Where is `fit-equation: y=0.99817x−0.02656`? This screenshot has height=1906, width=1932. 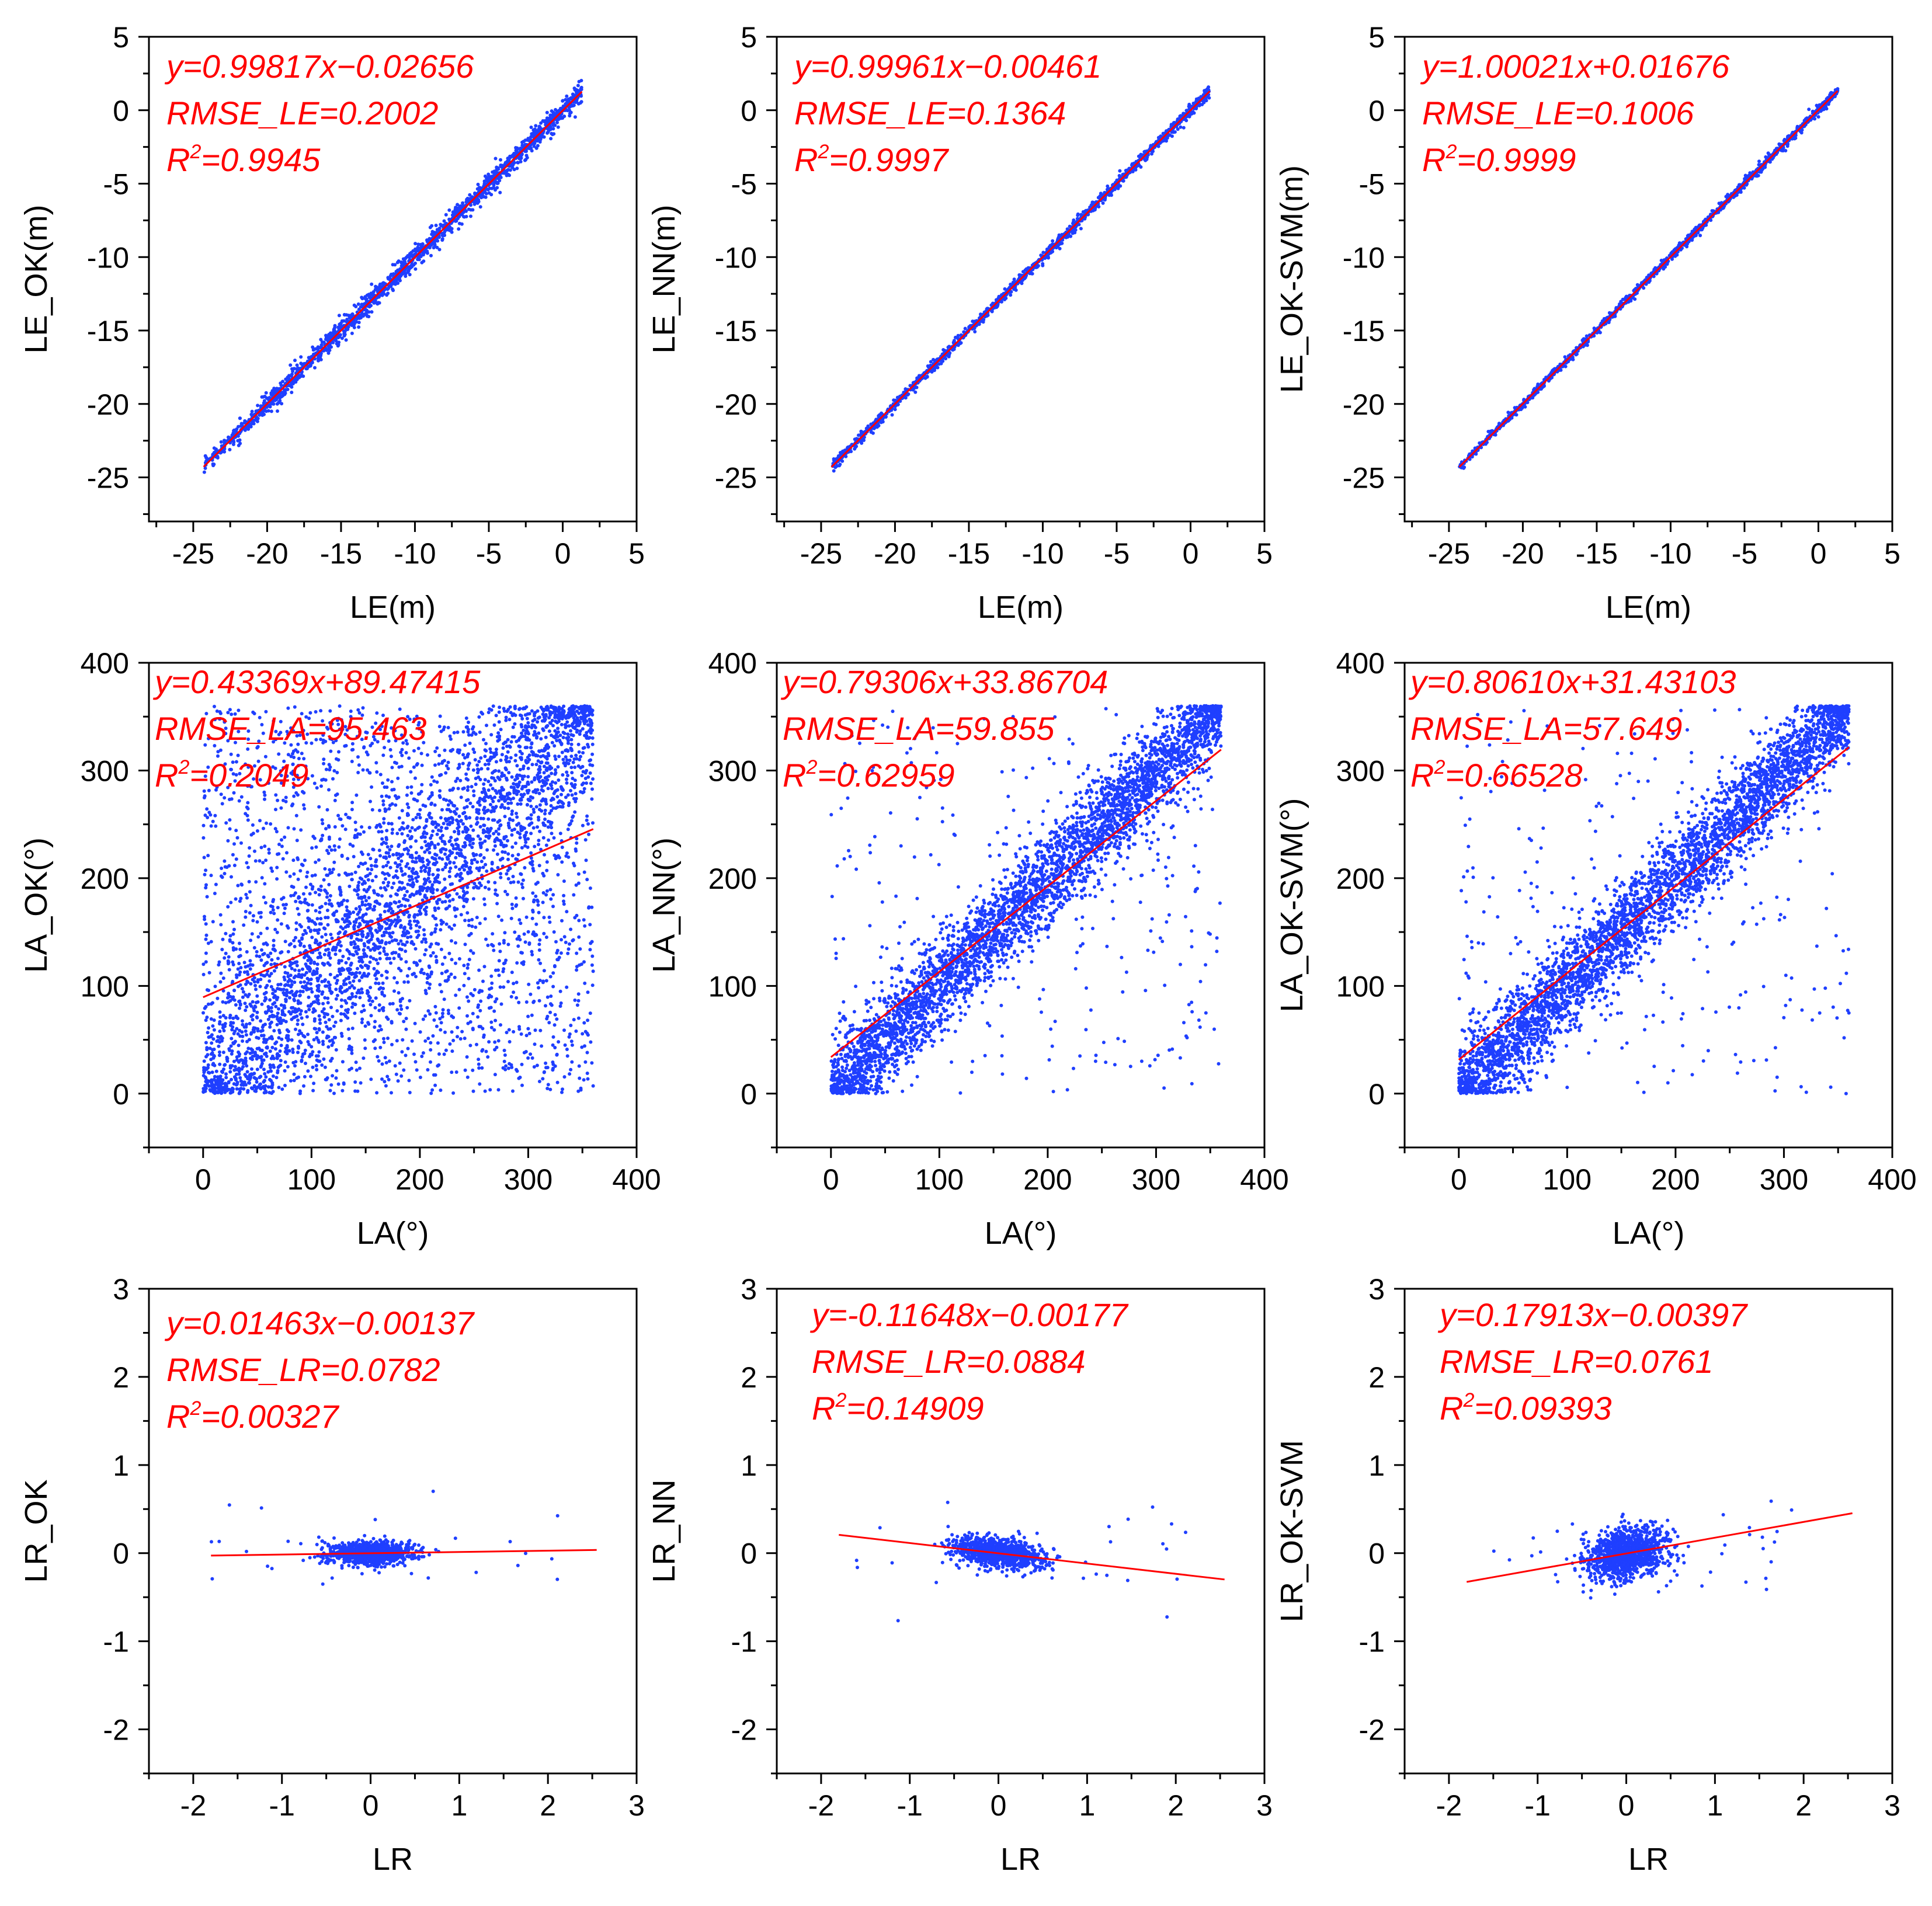 fit-equation: y=0.99817x−0.02656 is located at coordinates (319, 66).